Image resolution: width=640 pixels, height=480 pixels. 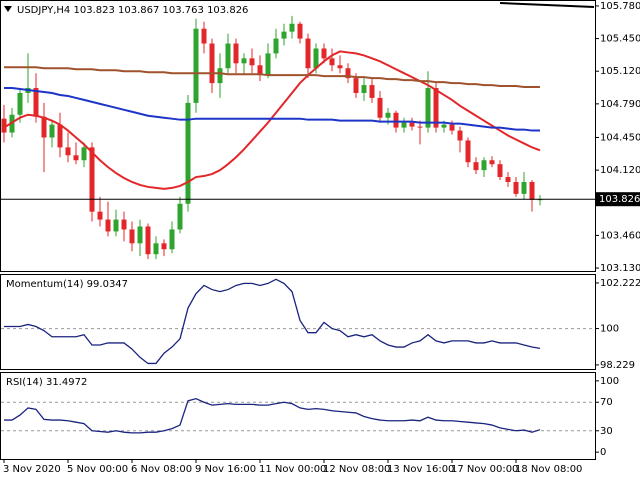 I want to click on y-tick-label: 98.229, so click(x=617, y=365).